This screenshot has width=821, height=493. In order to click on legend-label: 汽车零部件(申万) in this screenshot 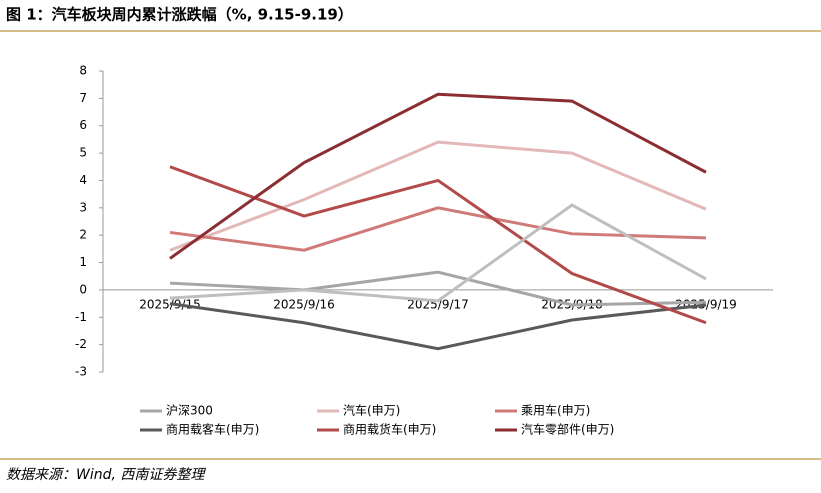, I will do `click(567, 429)`.